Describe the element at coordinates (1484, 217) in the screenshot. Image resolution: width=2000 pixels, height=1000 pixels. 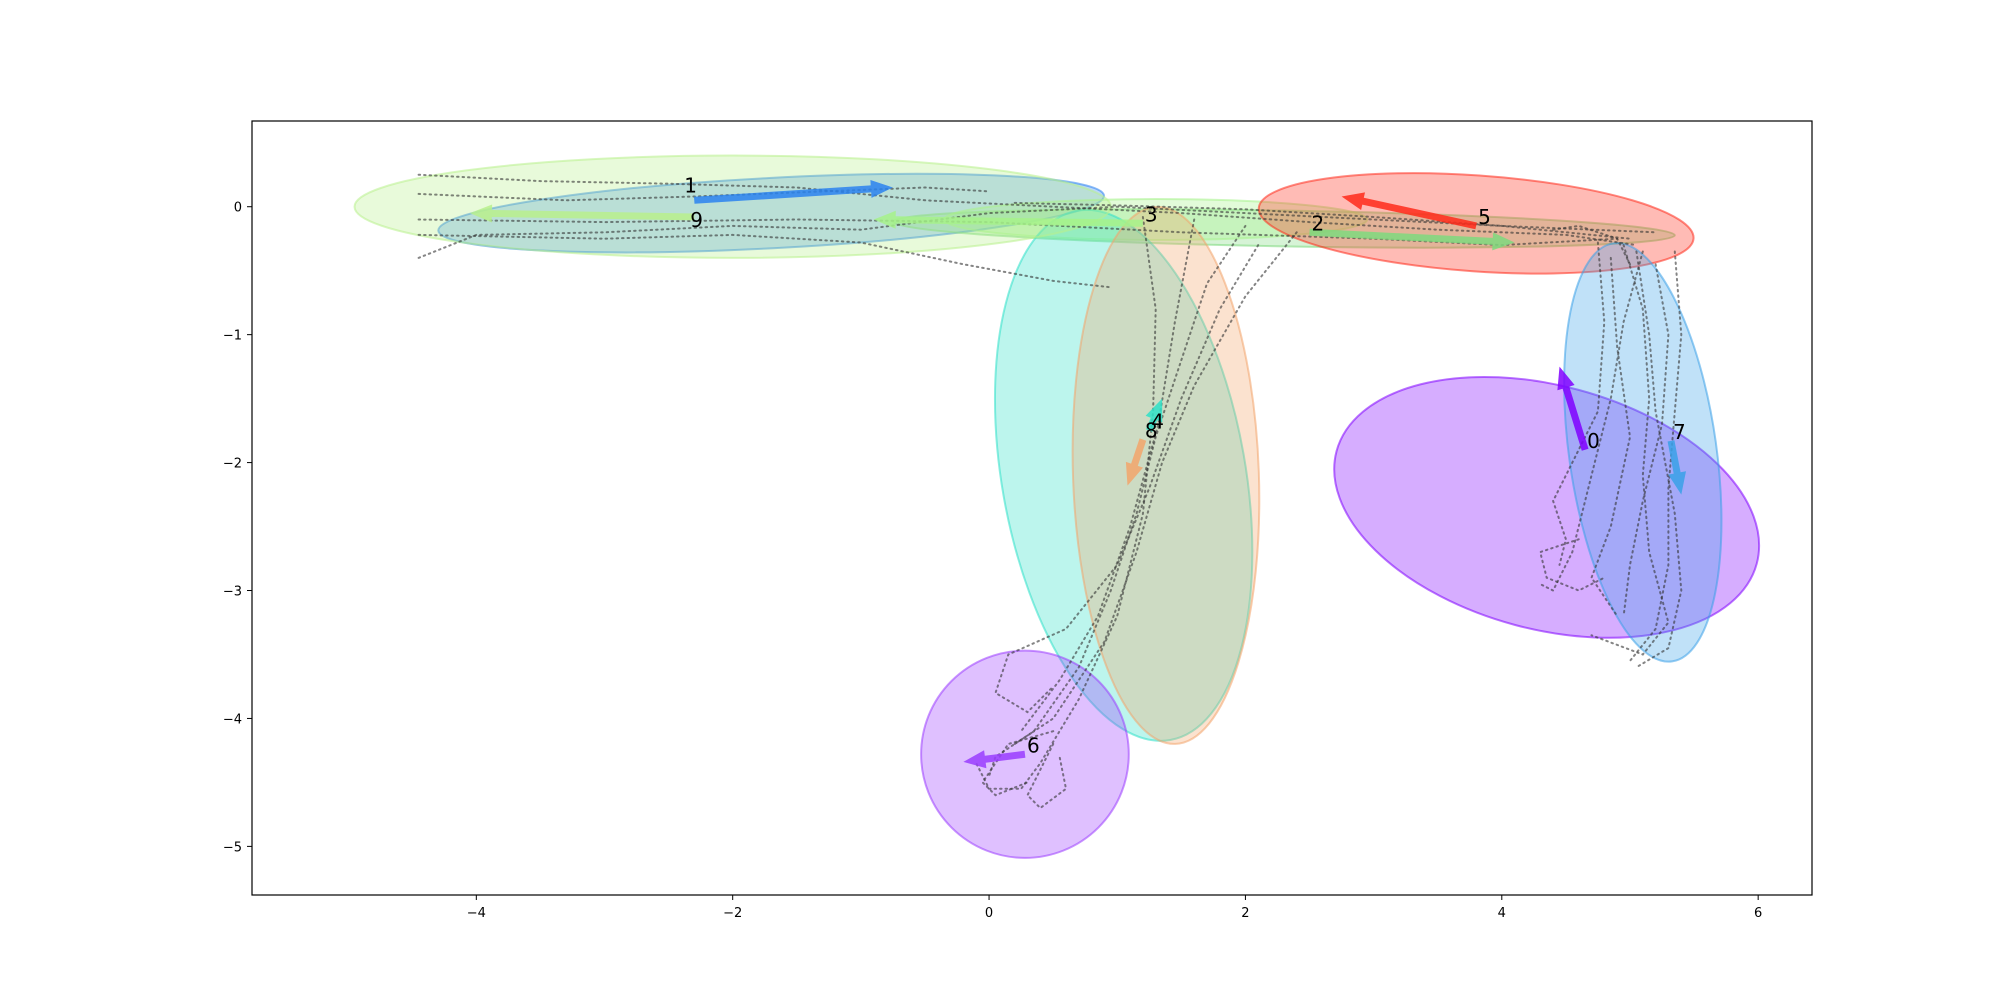
I see `cluster-label-5: 5` at that location.